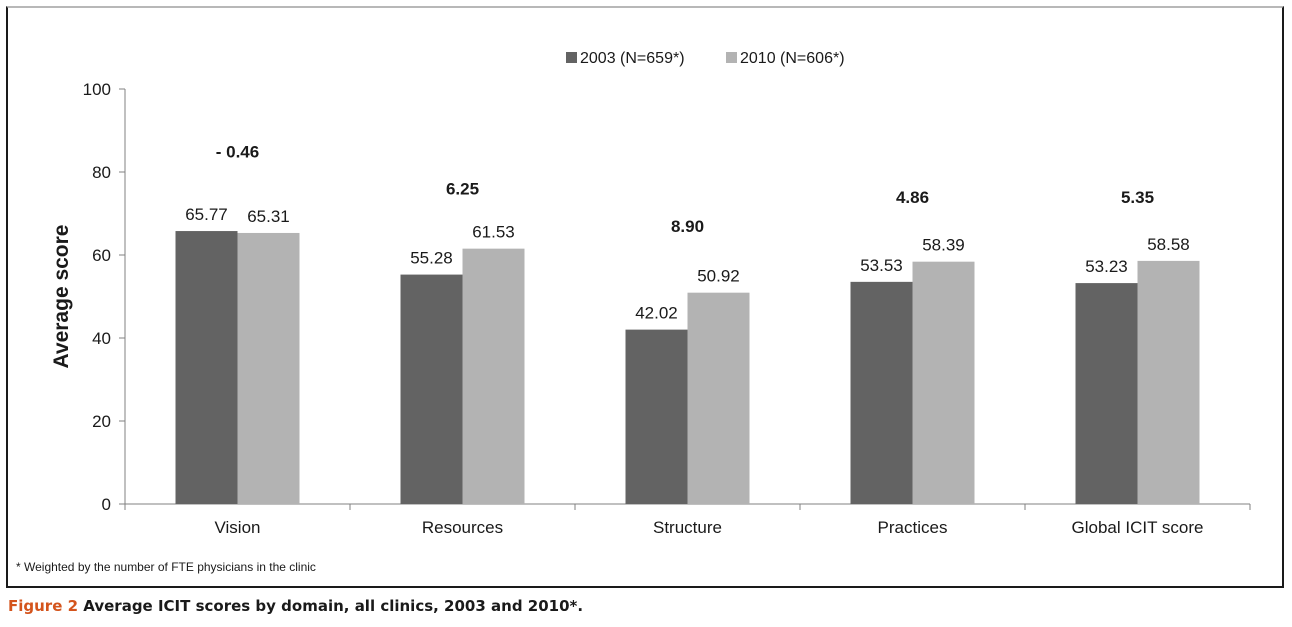 The height and width of the screenshot is (627, 1292). Describe the element at coordinates (106, 504) in the screenshot. I see `y-tick-label: 0` at that location.